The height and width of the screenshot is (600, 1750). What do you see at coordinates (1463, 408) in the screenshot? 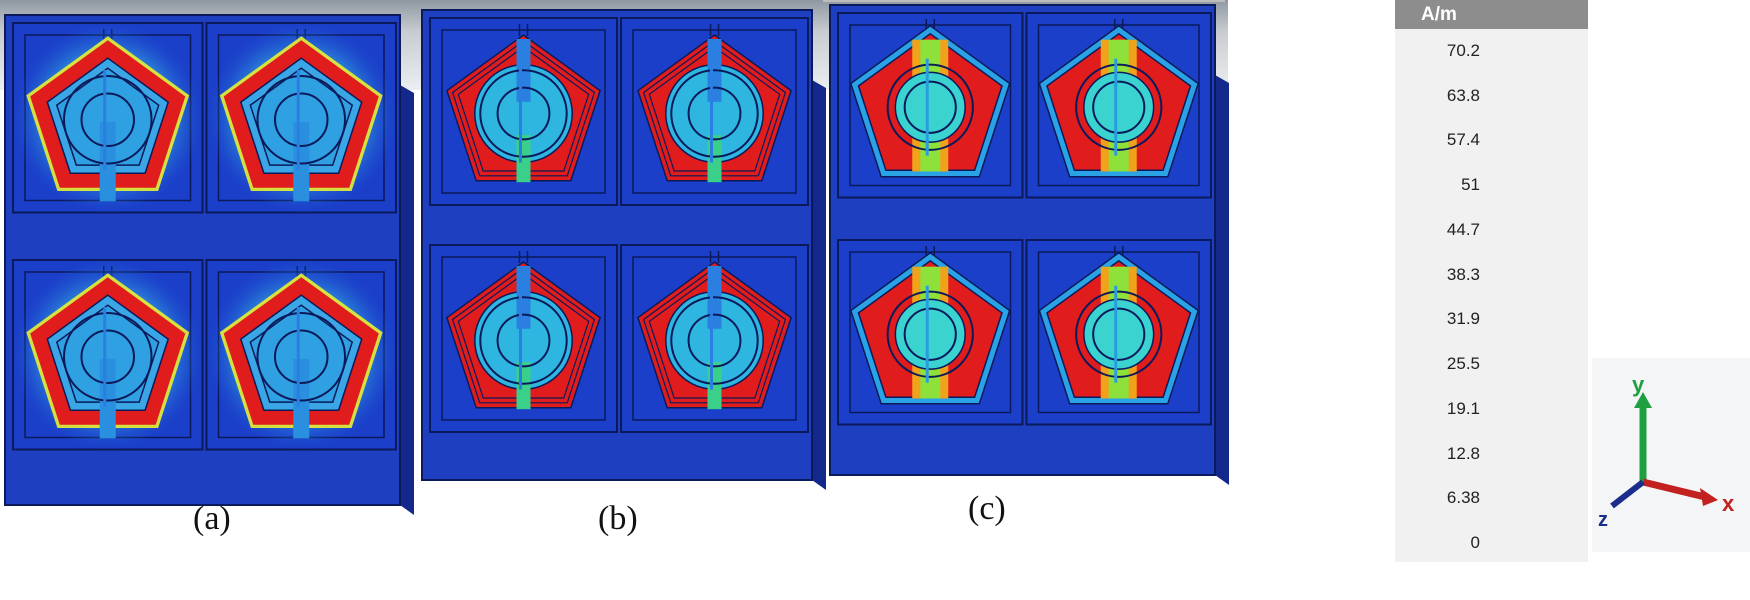
I see `legend-tick-label: 19.1` at bounding box center [1463, 408].